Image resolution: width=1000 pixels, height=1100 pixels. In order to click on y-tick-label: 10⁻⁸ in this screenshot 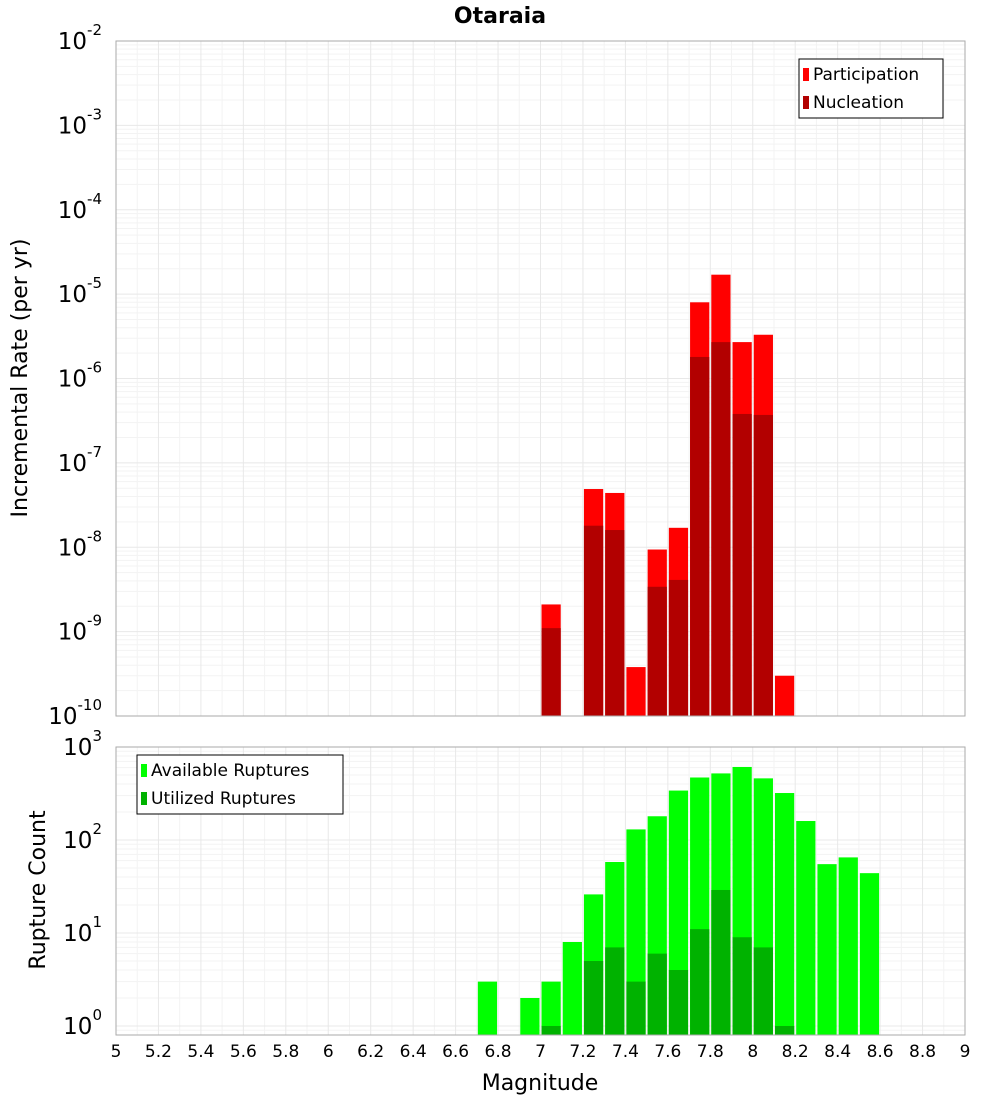, I will do `click(80, 544)`.